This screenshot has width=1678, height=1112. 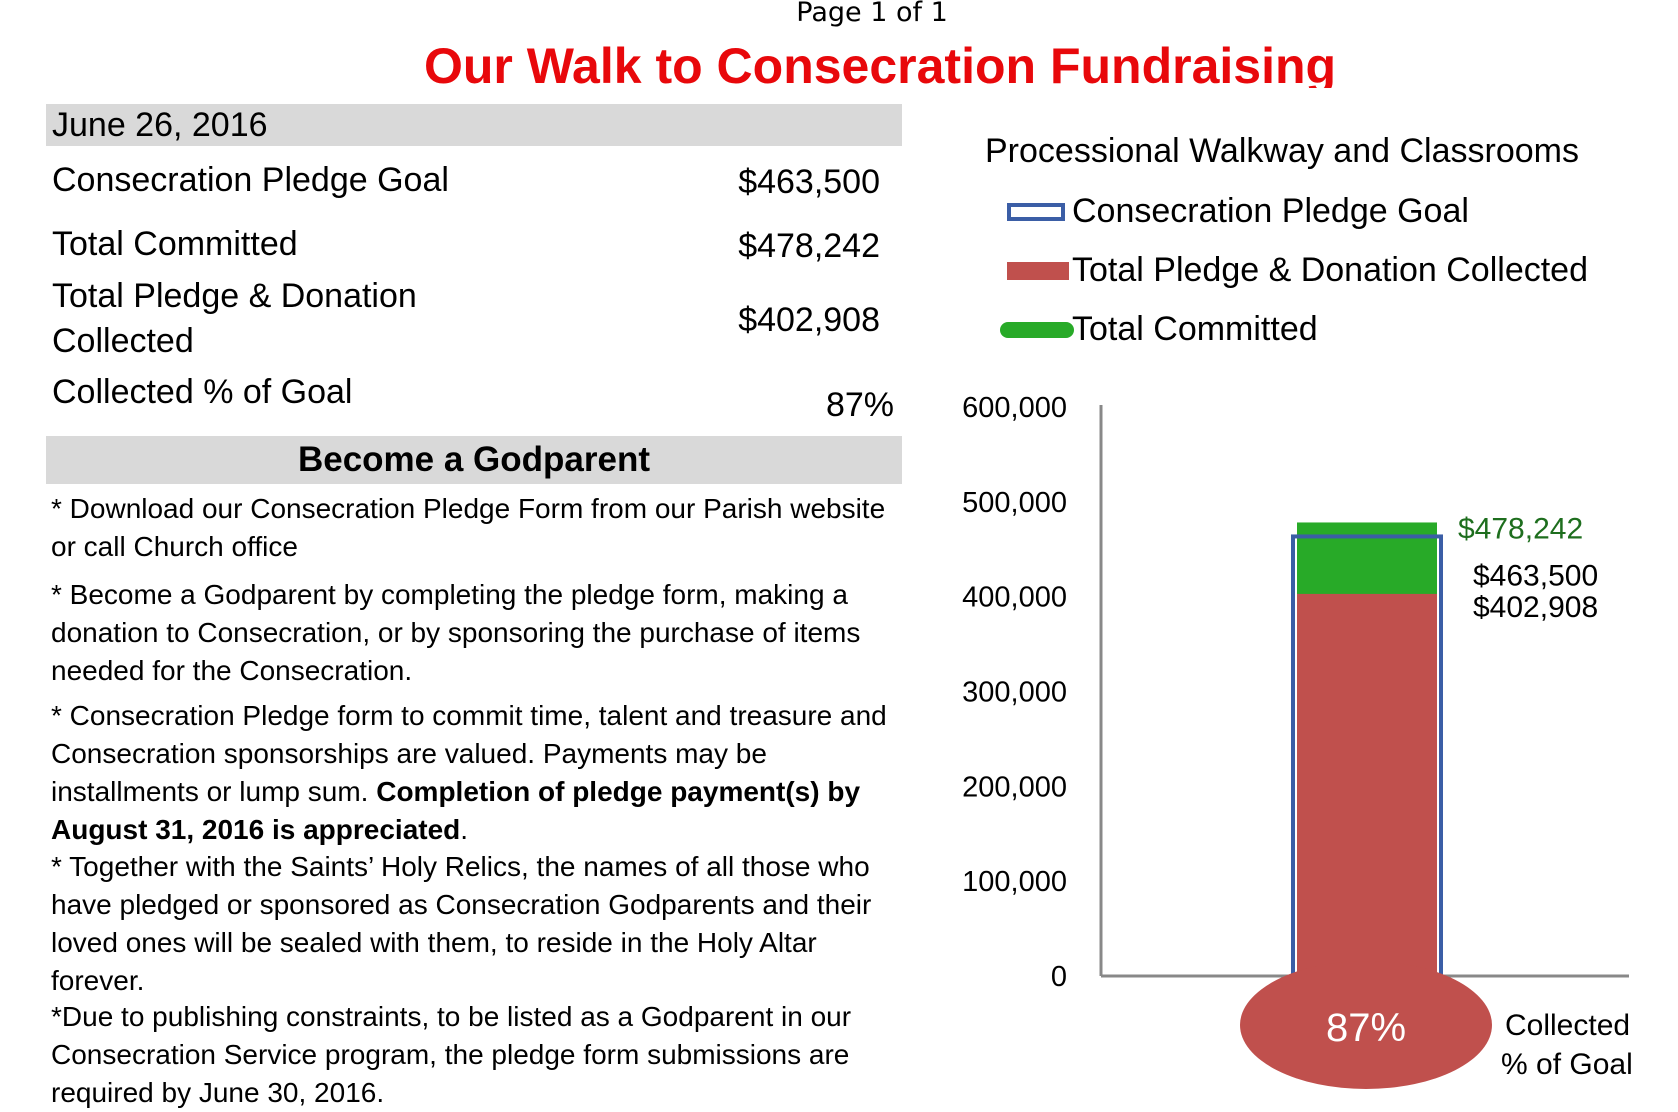 I want to click on stat-label: Total Pledge & Donation, so click(x=234, y=296).